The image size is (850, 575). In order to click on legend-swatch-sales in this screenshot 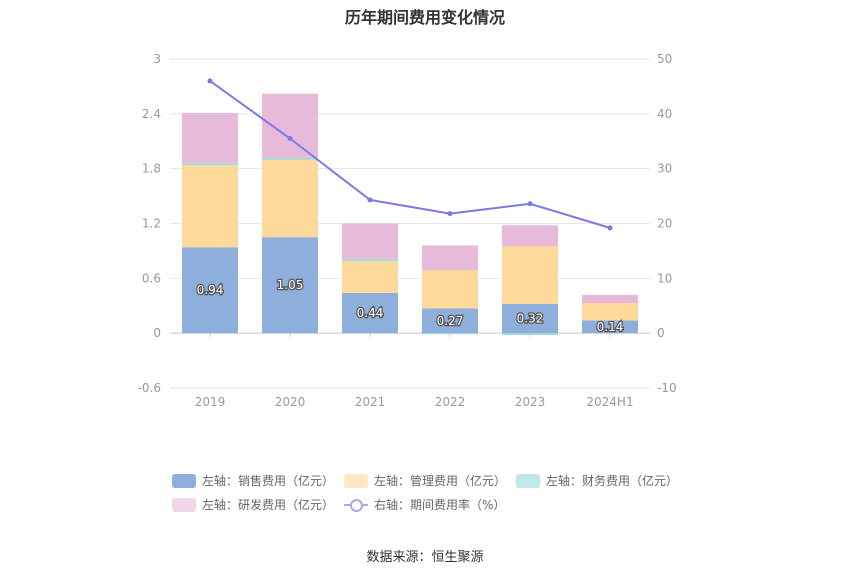, I will do `click(184, 480)`.